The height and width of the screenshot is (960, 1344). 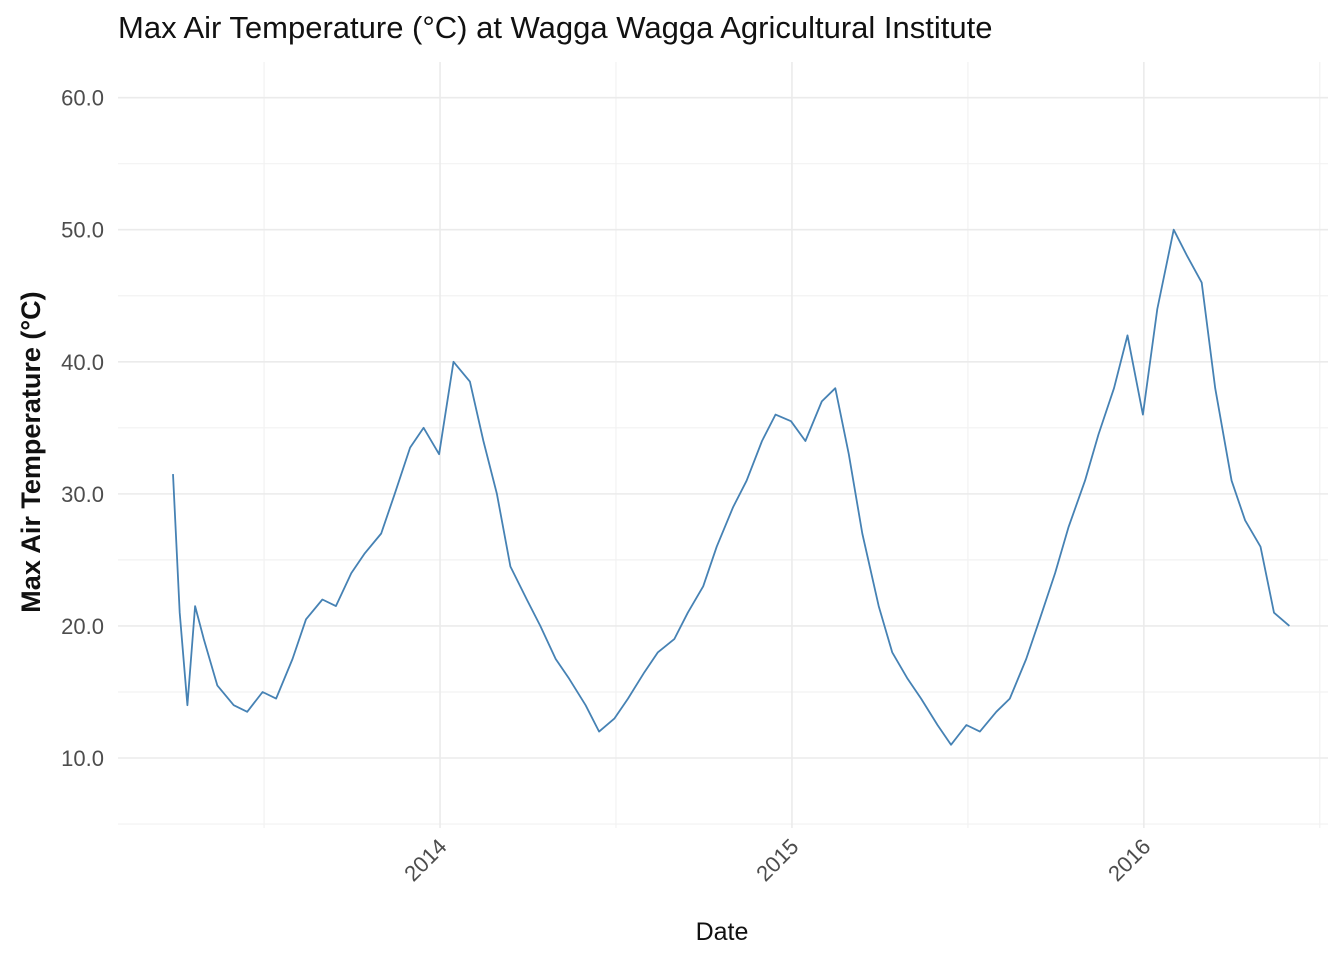 I want to click on x-axis-ticks: 2014 2015 2016, so click(x=777, y=860).